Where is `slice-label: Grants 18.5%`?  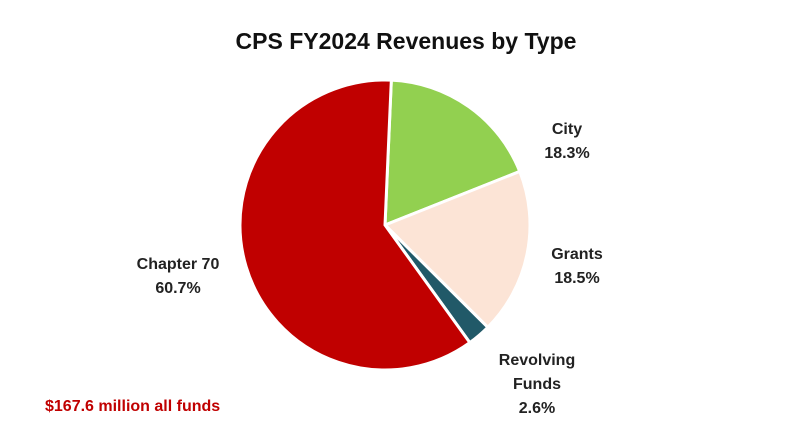 slice-label: Grants 18.5% is located at coordinates (577, 267).